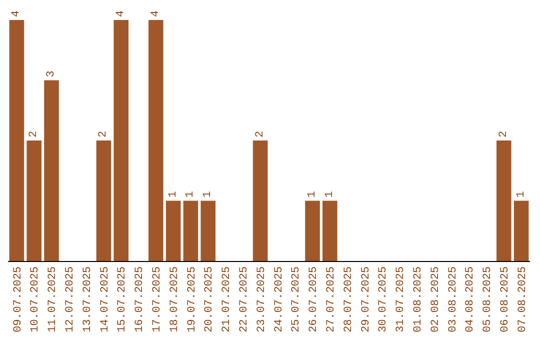 This screenshot has width=540, height=340. Describe the element at coordinates (105, 299) in the screenshot. I see `x-tick-label: 14.07.2025` at that location.